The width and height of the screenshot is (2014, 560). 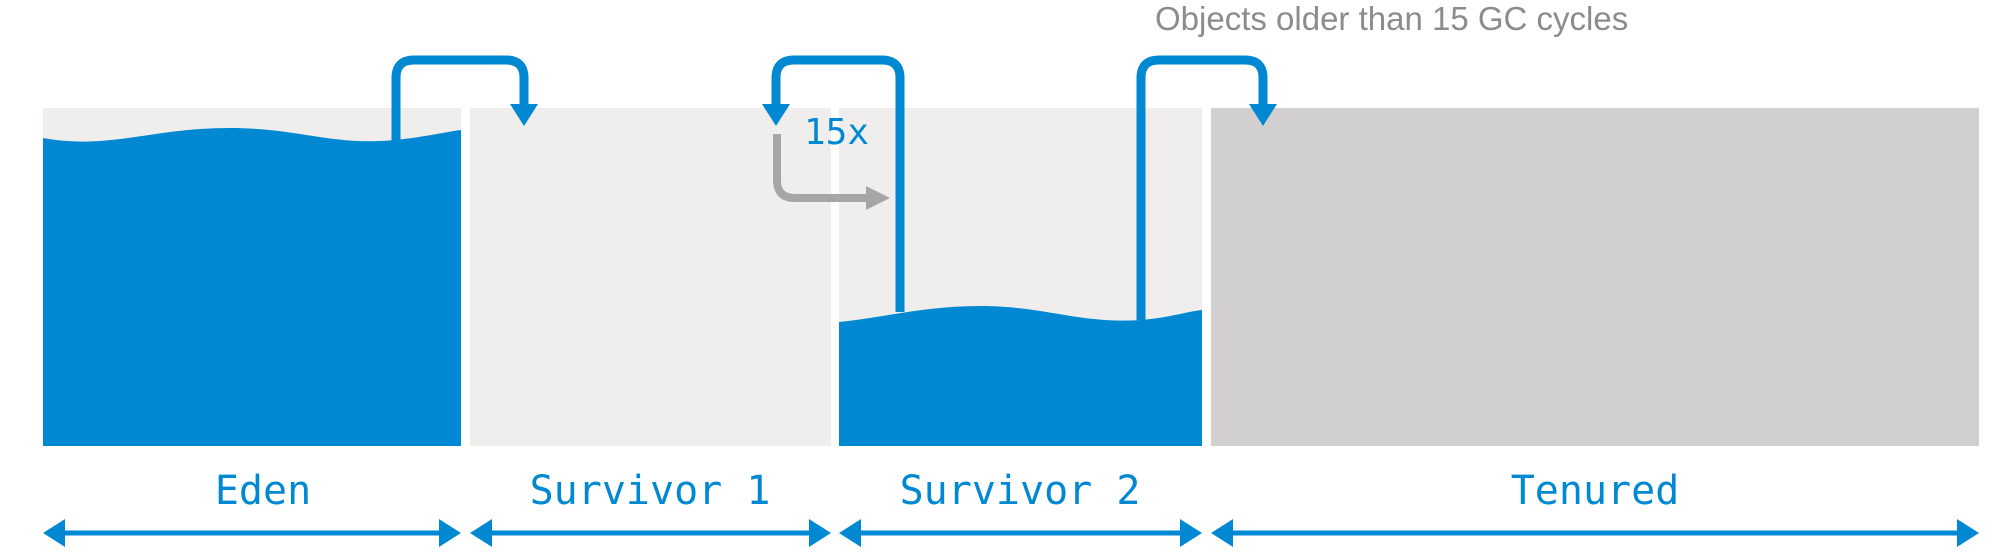 I want to click on arrow-survivor2-to-tenured, so click(x=1202, y=187).